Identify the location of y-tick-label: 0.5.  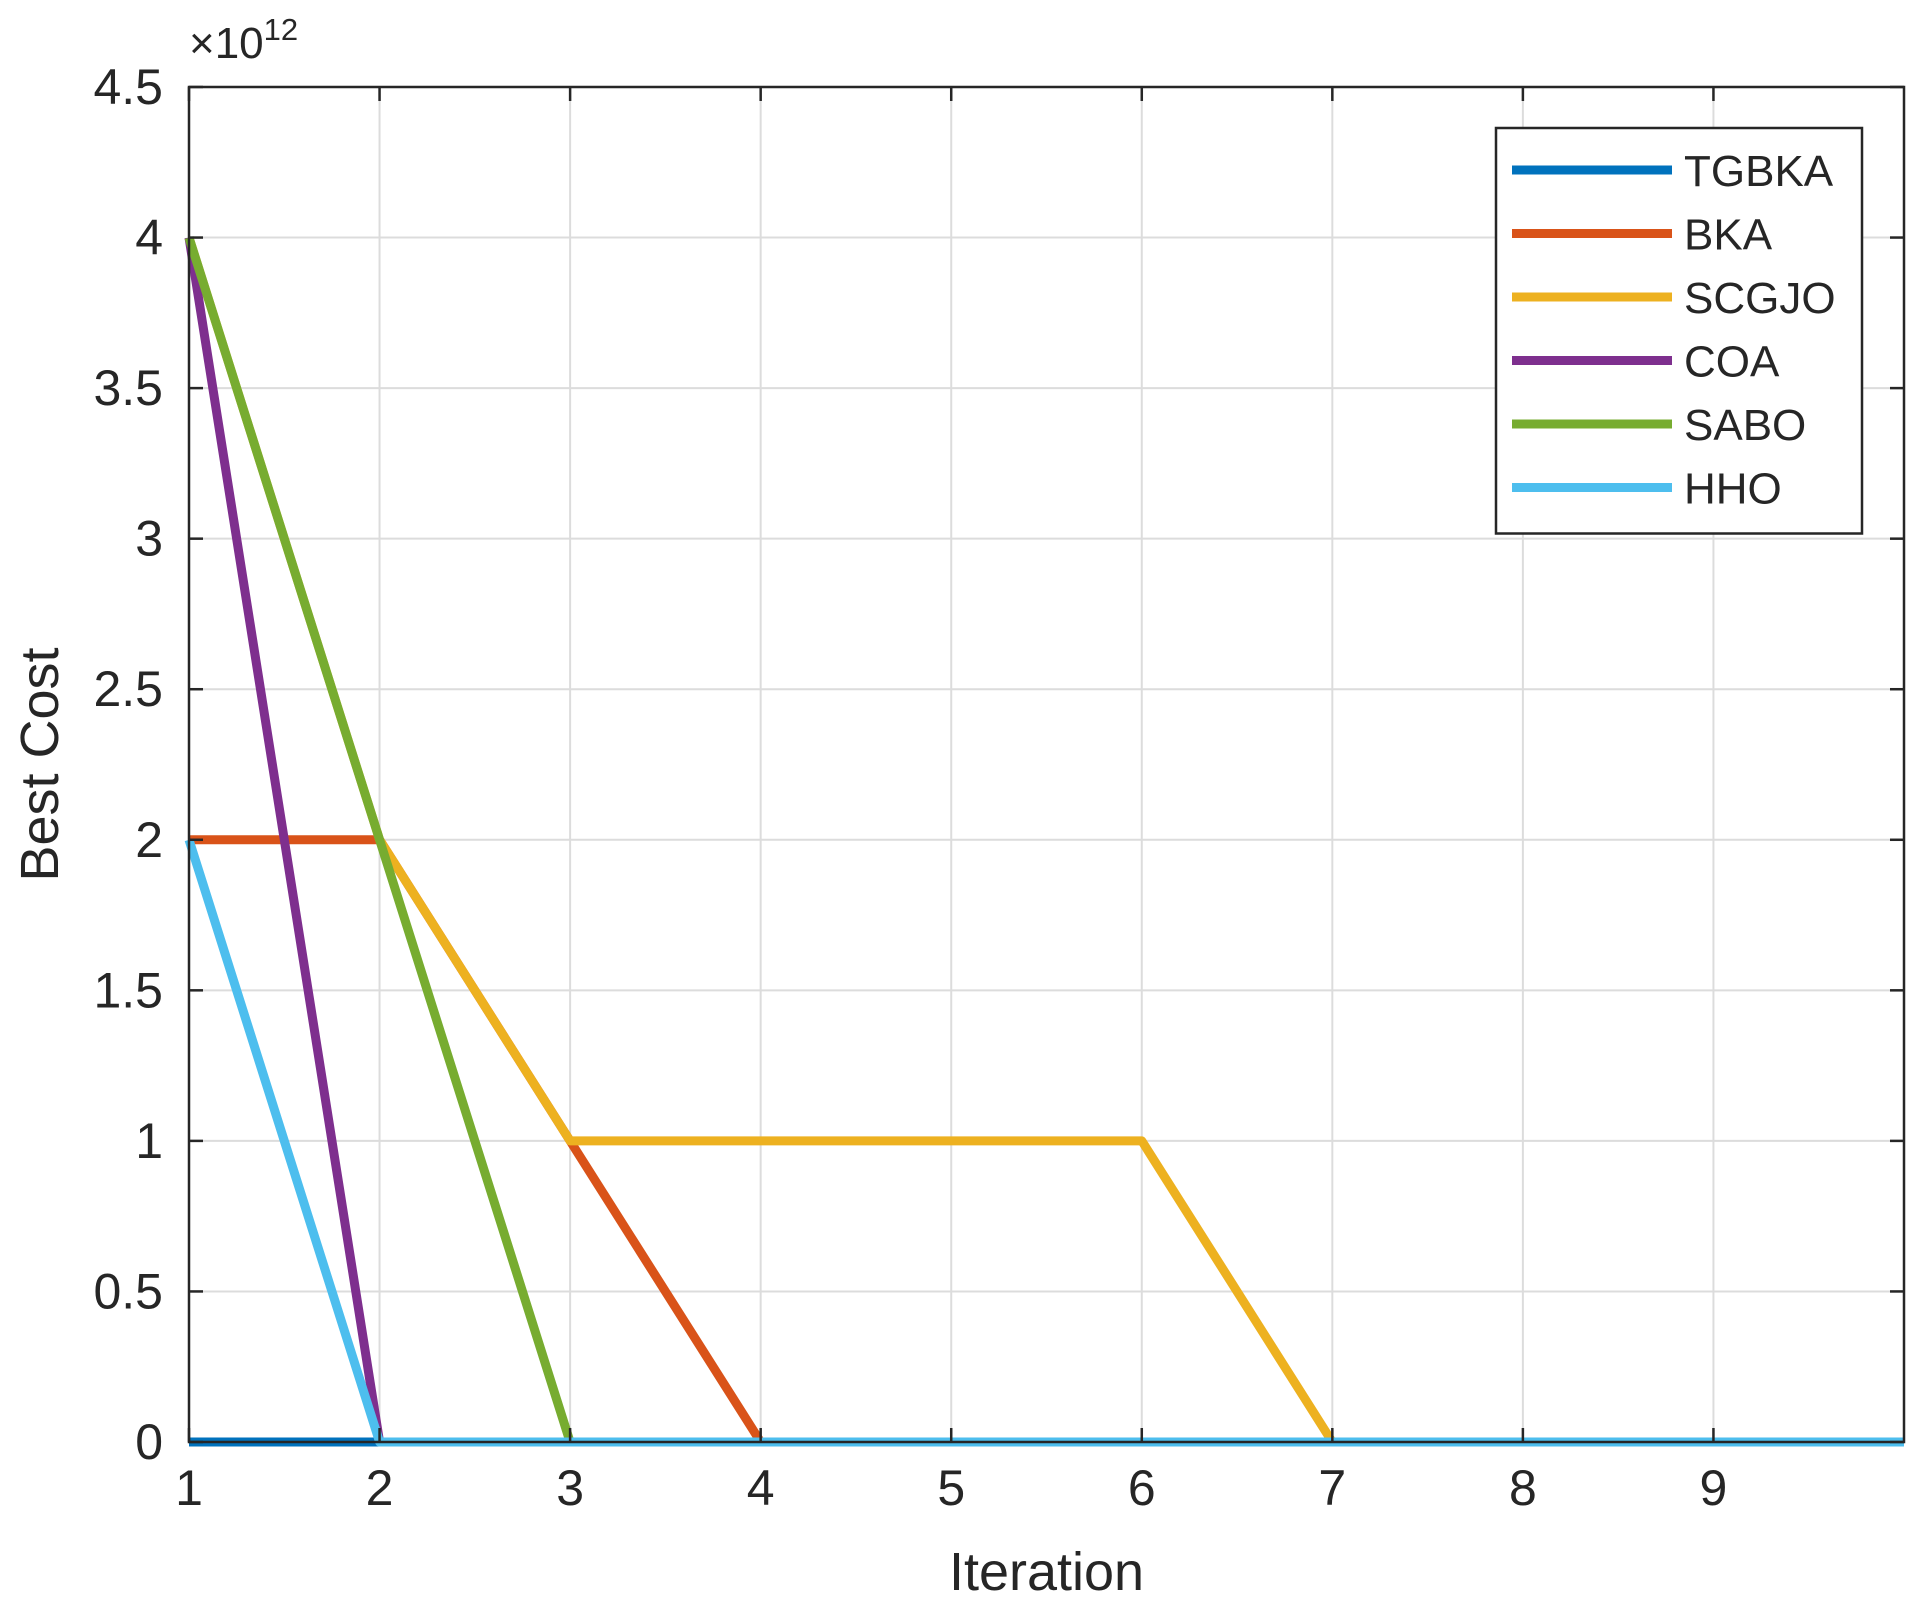
(128, 1291).